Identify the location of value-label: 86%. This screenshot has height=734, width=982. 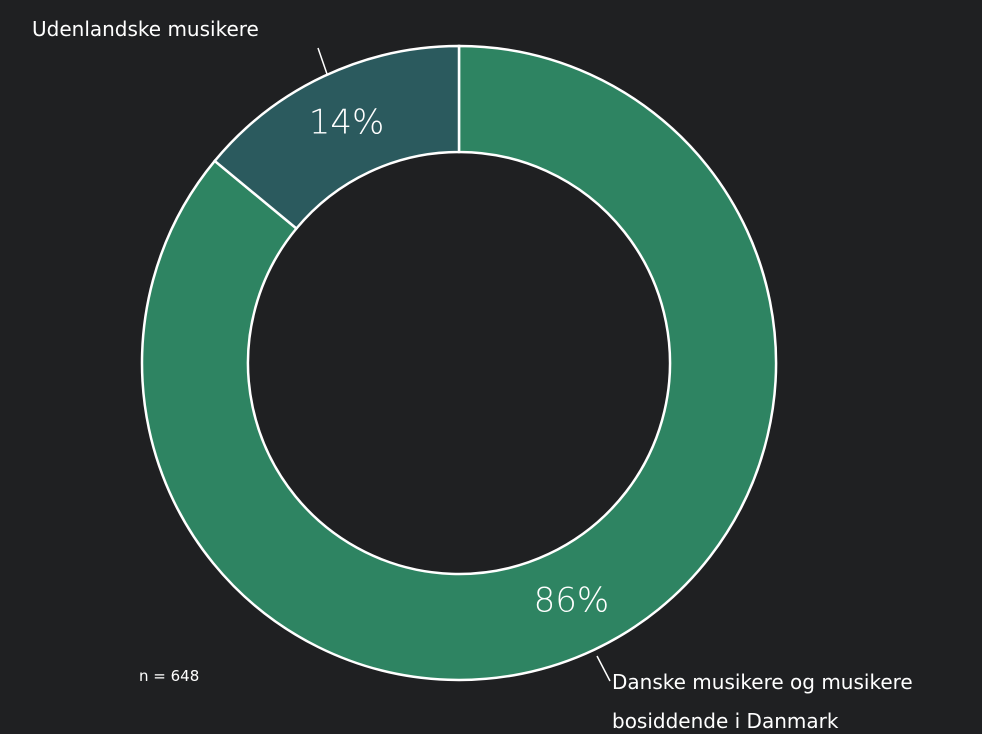
(572, 600).